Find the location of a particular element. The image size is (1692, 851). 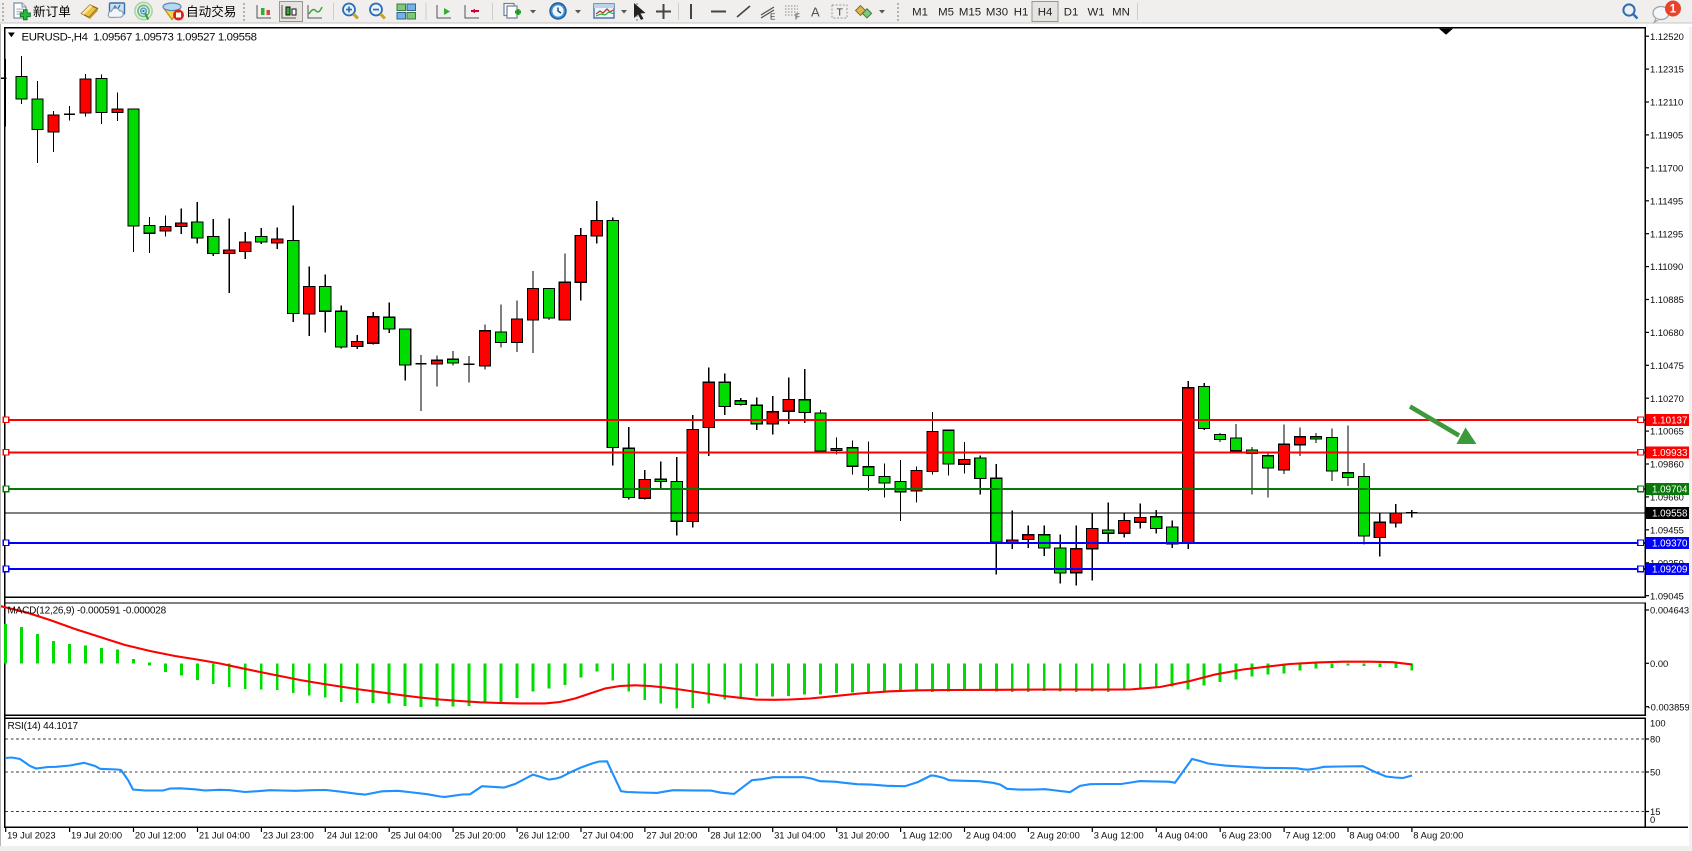

svg-text: 1.10885 is located at coordinates (1667, 299).